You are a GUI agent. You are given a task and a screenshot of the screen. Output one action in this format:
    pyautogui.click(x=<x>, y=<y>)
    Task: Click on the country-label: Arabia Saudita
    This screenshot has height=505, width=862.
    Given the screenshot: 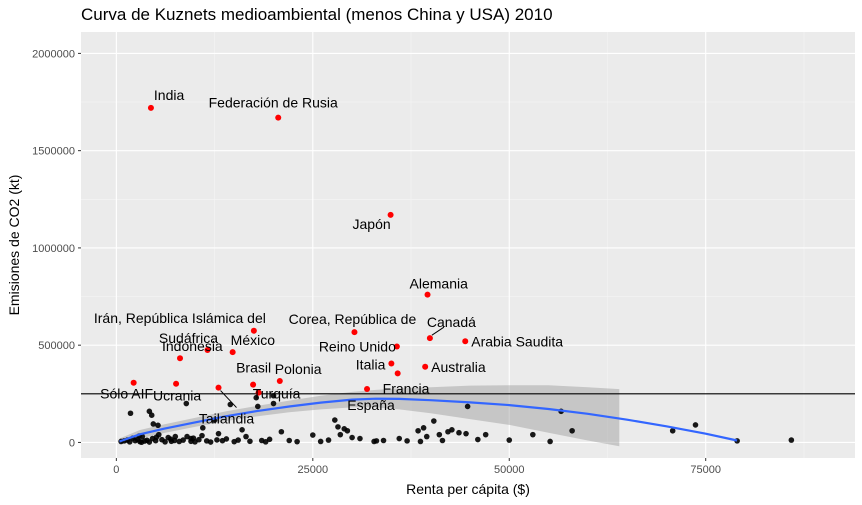 What is the action you would take?
    pyautogui.click(x=517, y=341)
    